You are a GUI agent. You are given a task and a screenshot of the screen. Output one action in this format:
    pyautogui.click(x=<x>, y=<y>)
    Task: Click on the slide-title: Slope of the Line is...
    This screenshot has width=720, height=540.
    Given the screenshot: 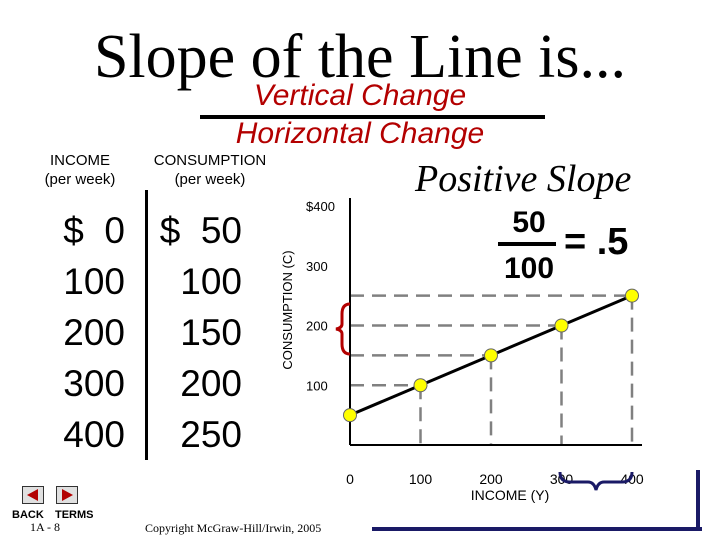 What is the action you would take?
    pyautogui.click(x=360, y=57)
    